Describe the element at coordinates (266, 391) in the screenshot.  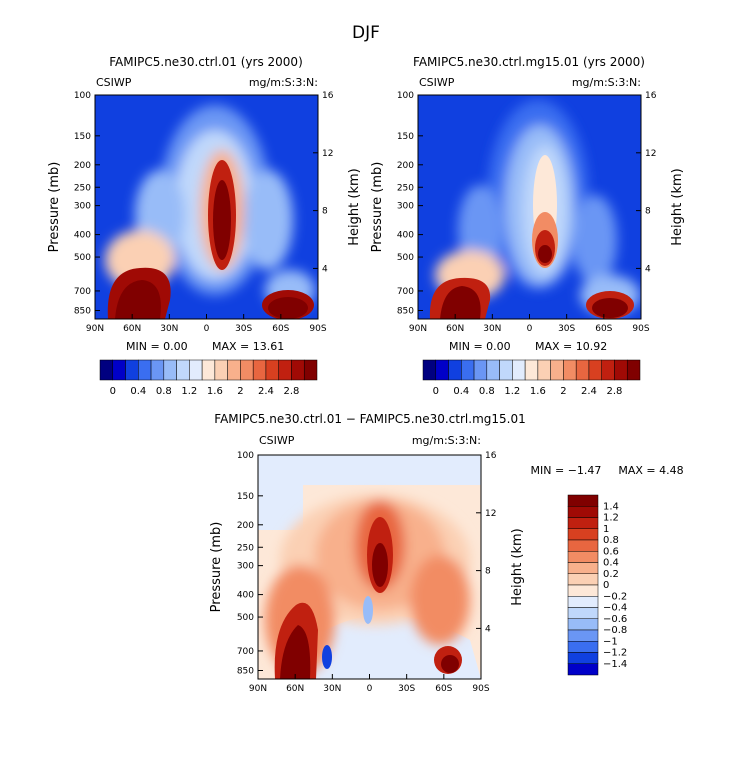
I see `colorbar-tick-label: 2.4` at that location.